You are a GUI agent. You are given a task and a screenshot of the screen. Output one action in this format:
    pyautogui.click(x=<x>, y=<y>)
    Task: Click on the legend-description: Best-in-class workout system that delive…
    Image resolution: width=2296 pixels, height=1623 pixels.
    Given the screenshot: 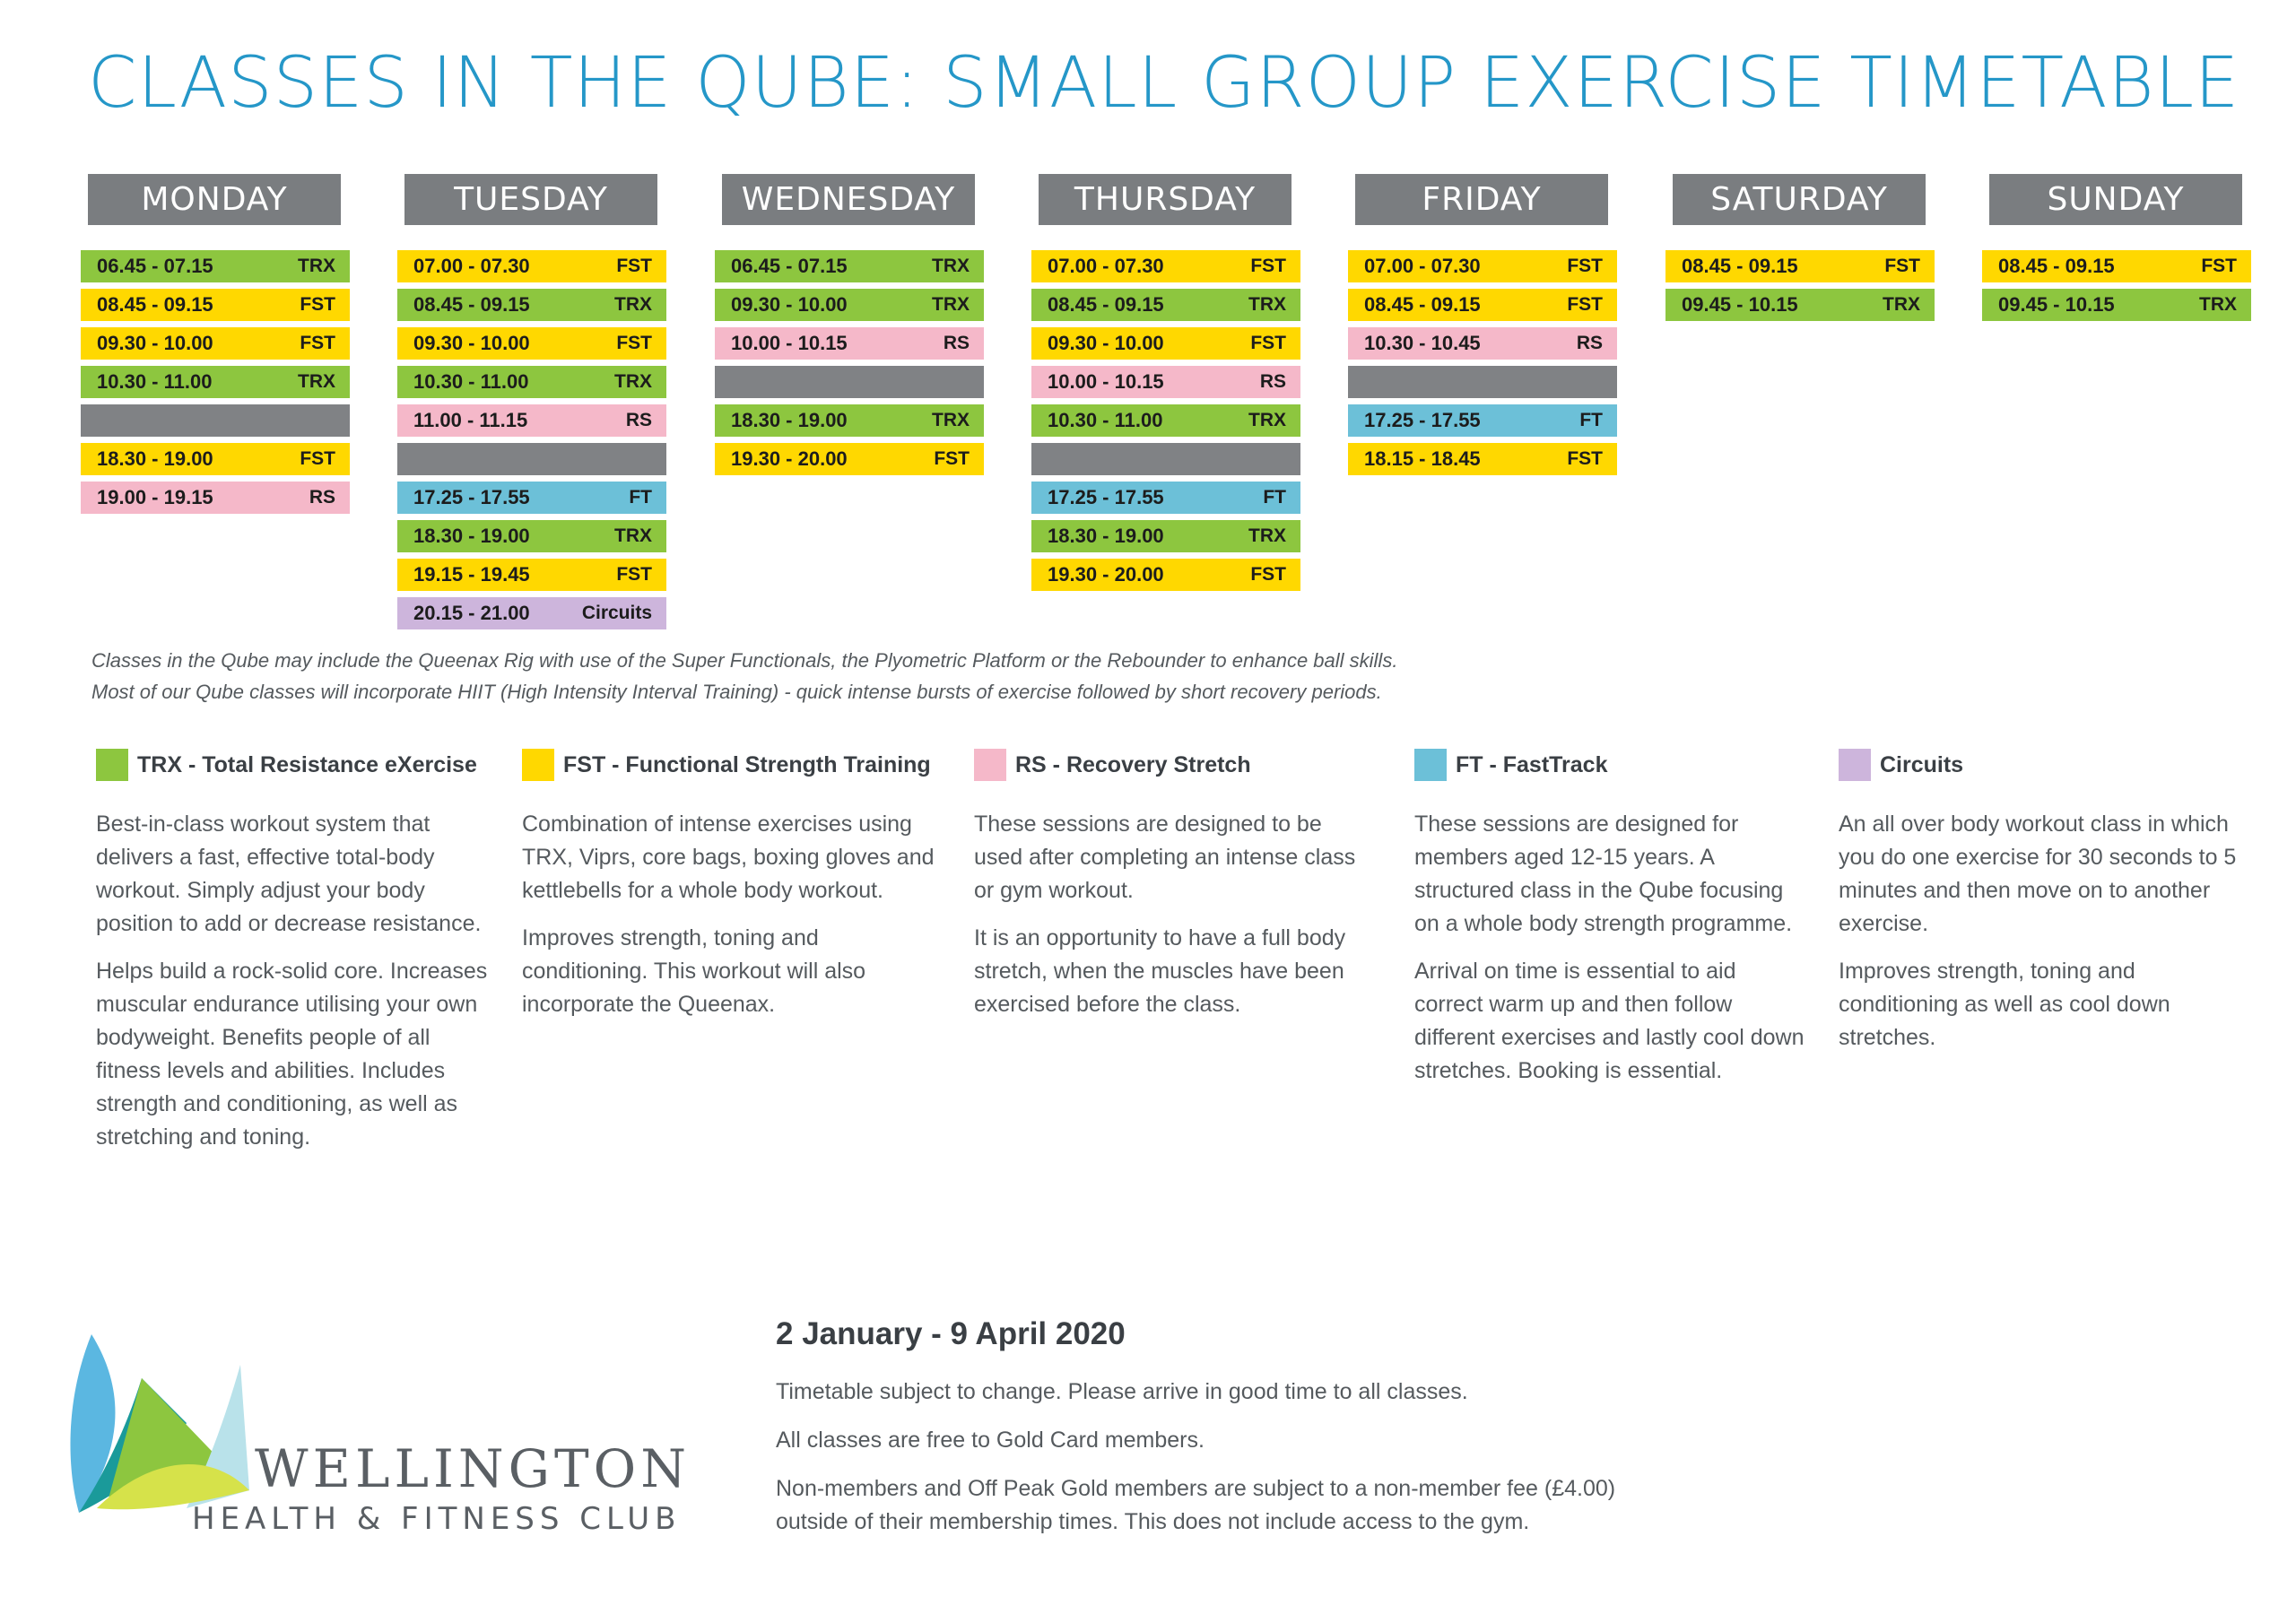 What is the action you would take?
    pyautogui.click(x=293, y=981)
    